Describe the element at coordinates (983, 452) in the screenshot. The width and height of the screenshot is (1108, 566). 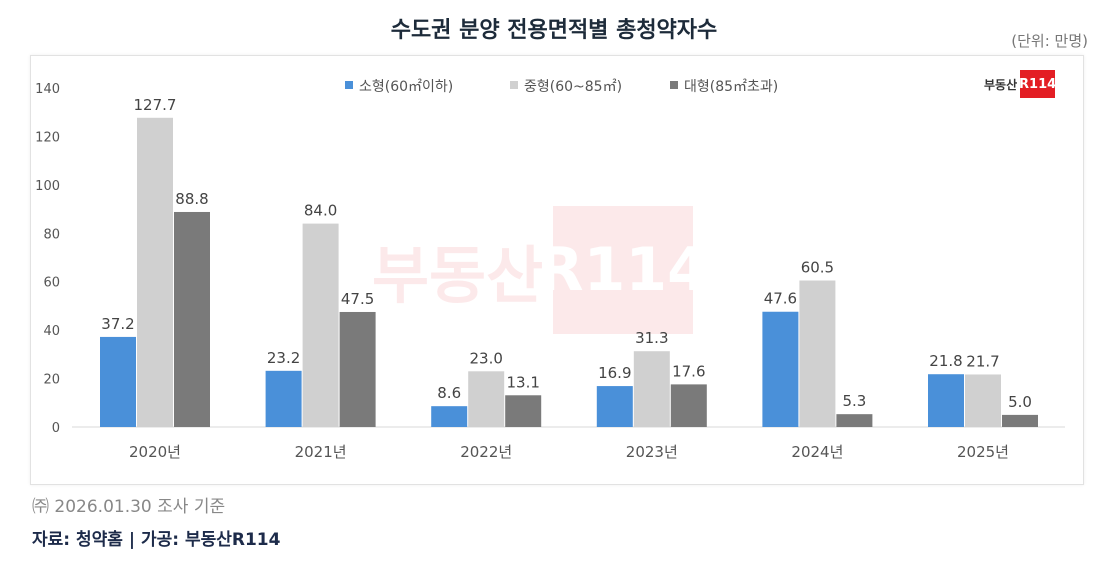
I see `x-tick-label: 2025년` at that location.